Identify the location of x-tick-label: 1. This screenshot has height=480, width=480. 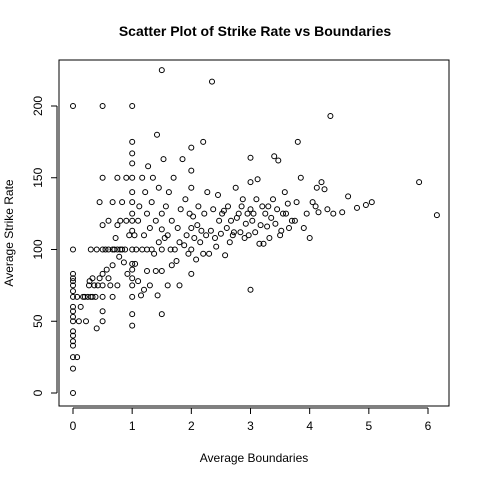
(132, 426).